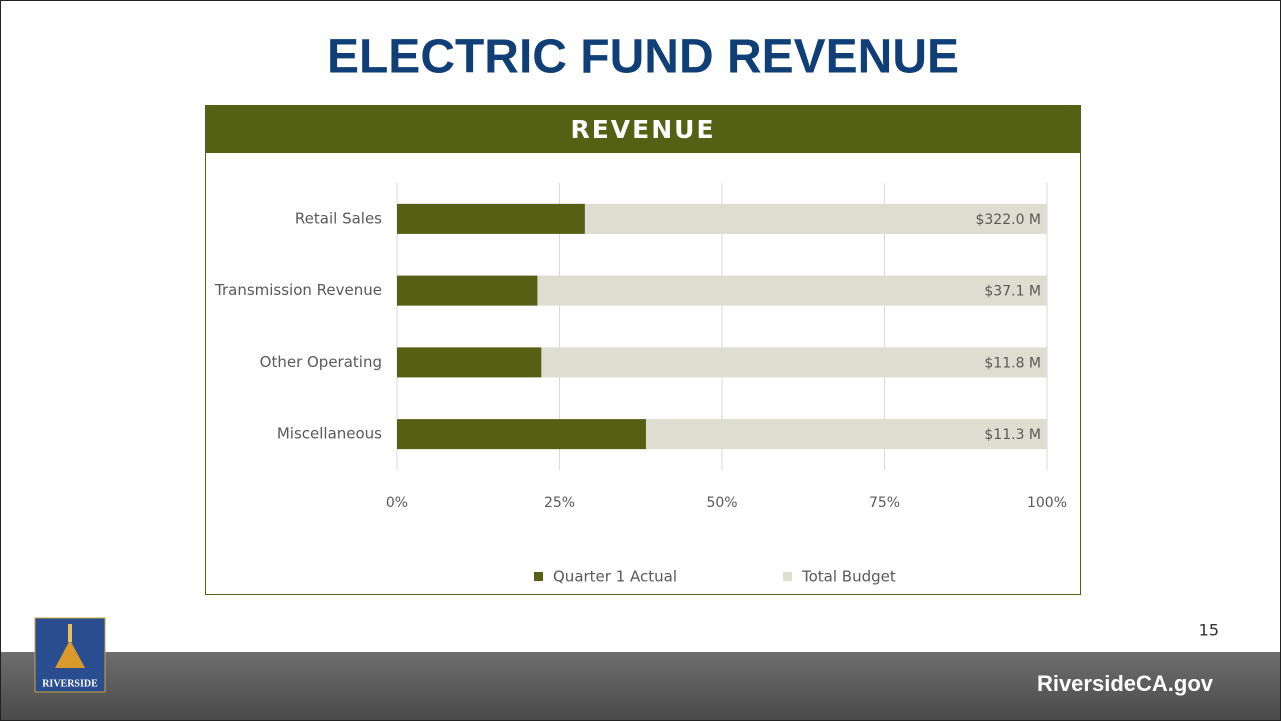 The width and height of the screenshot is (1281, 721). Describe the element at coordinates (884, 503) in the screenshot. I see `x-tick-label: 75%` at that location.